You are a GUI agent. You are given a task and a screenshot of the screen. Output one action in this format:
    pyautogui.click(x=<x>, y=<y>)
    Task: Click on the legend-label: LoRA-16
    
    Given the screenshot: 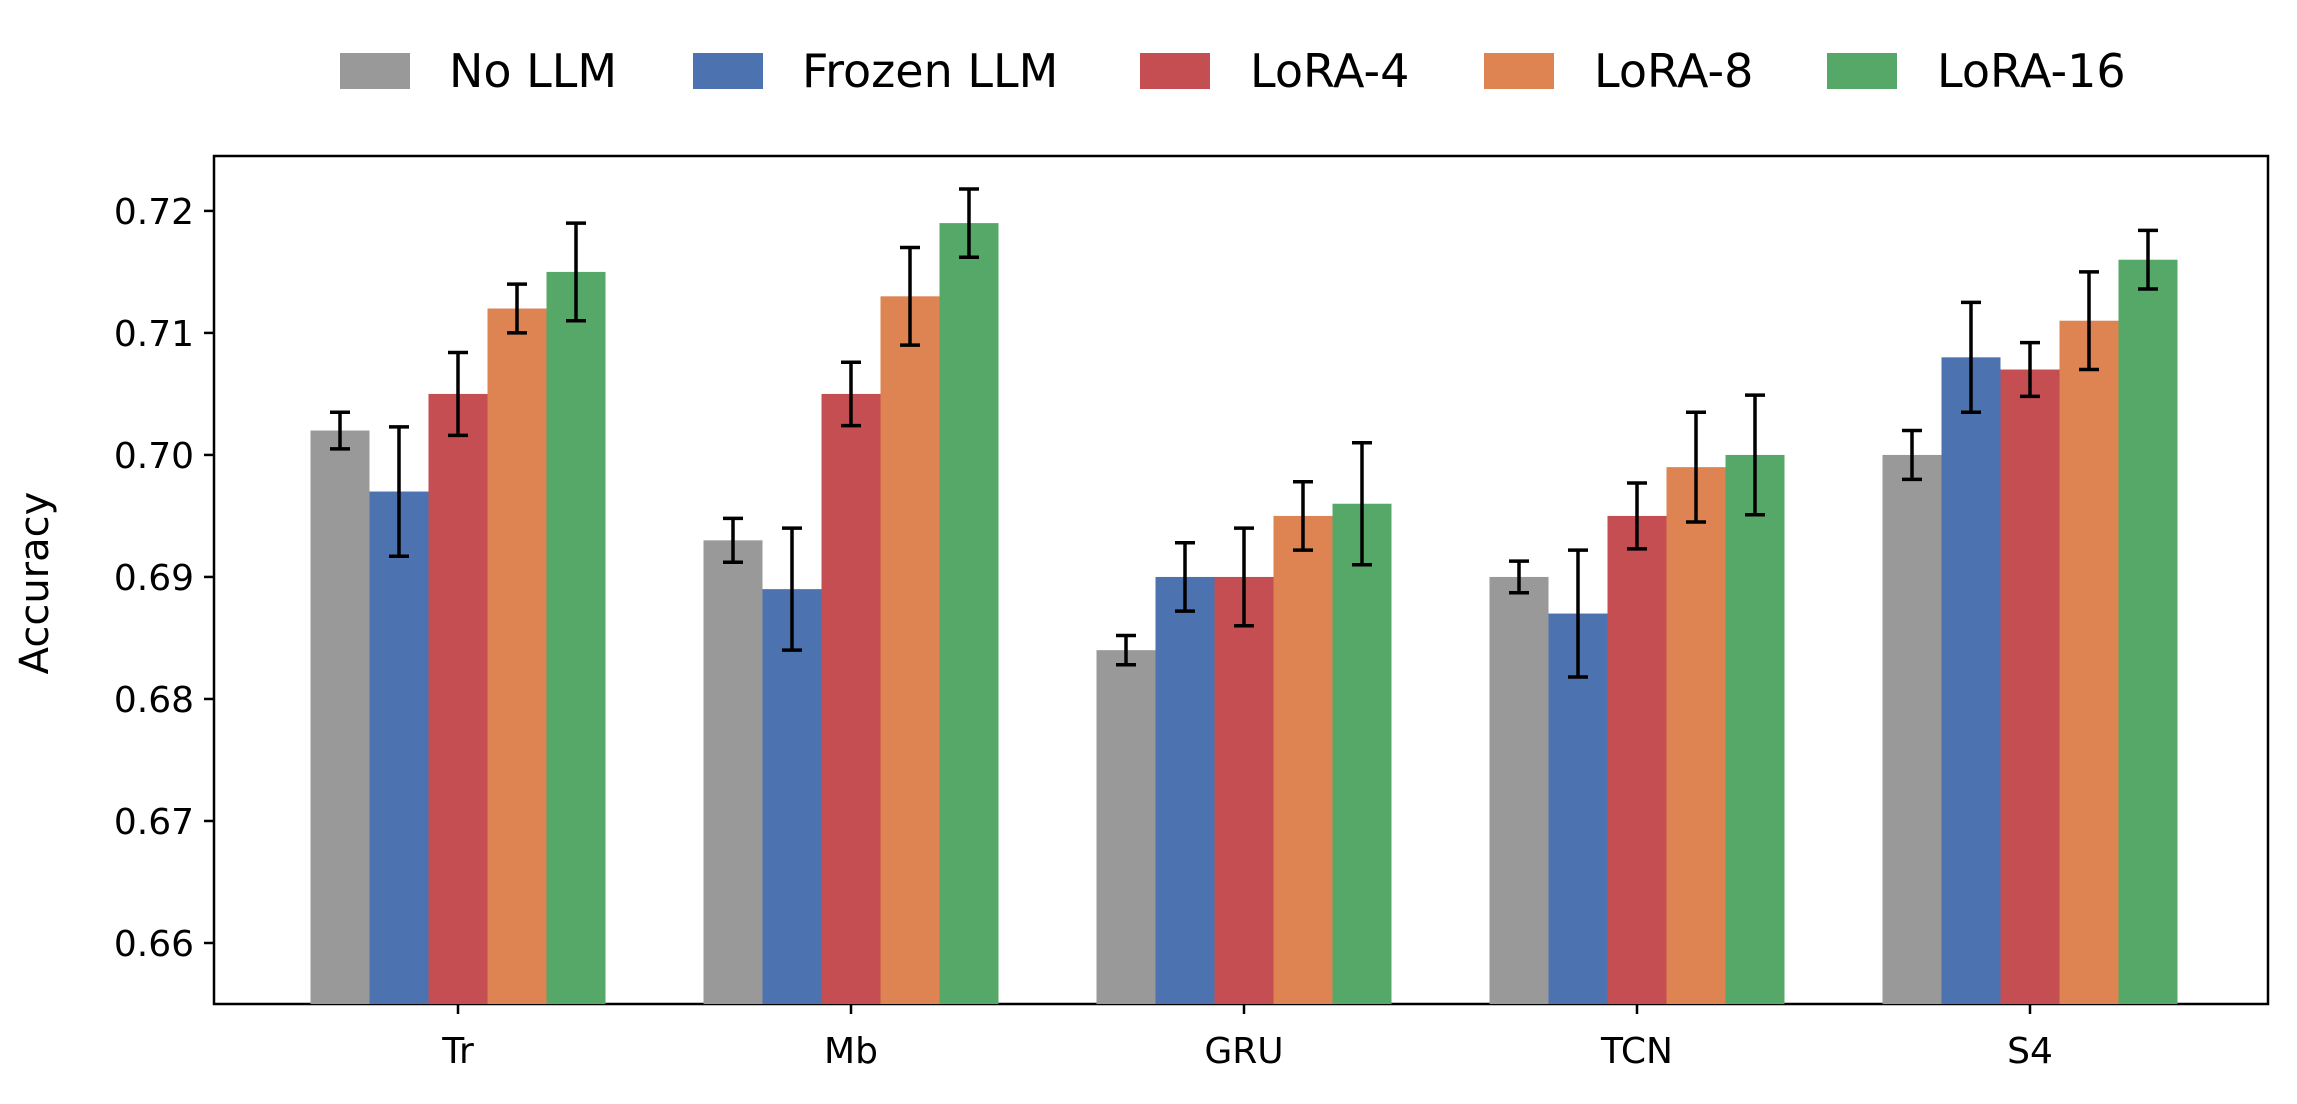 What is the action you would take?
    pyautogui.click(x=2031, y=71)
    